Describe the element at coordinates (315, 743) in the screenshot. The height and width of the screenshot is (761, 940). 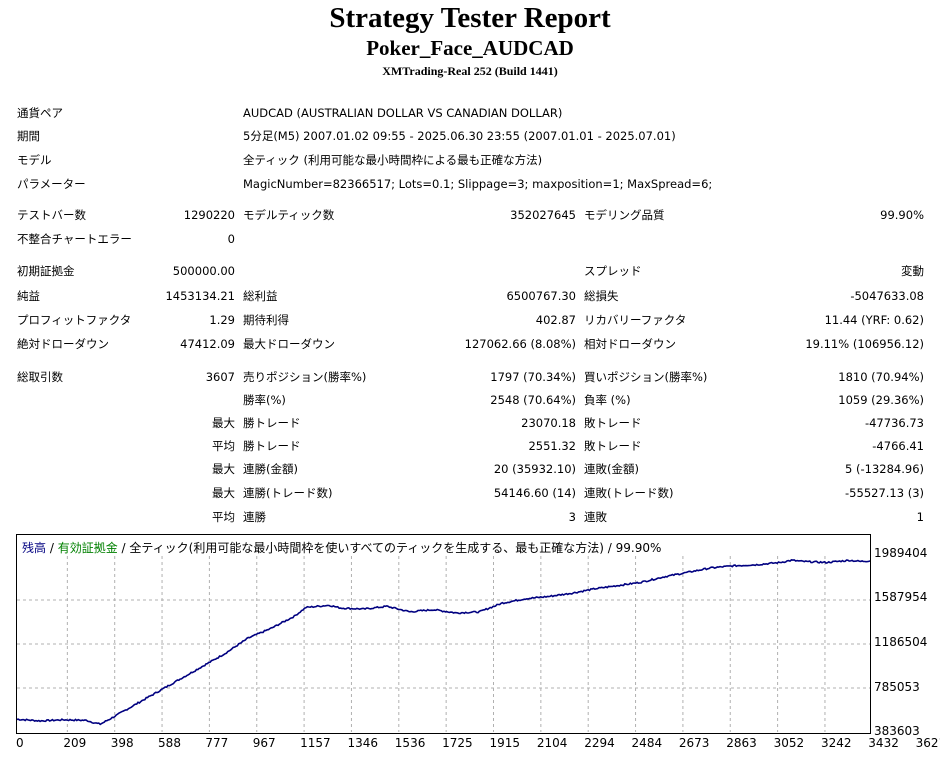
I see `x-tick-label: 1157` at that location.